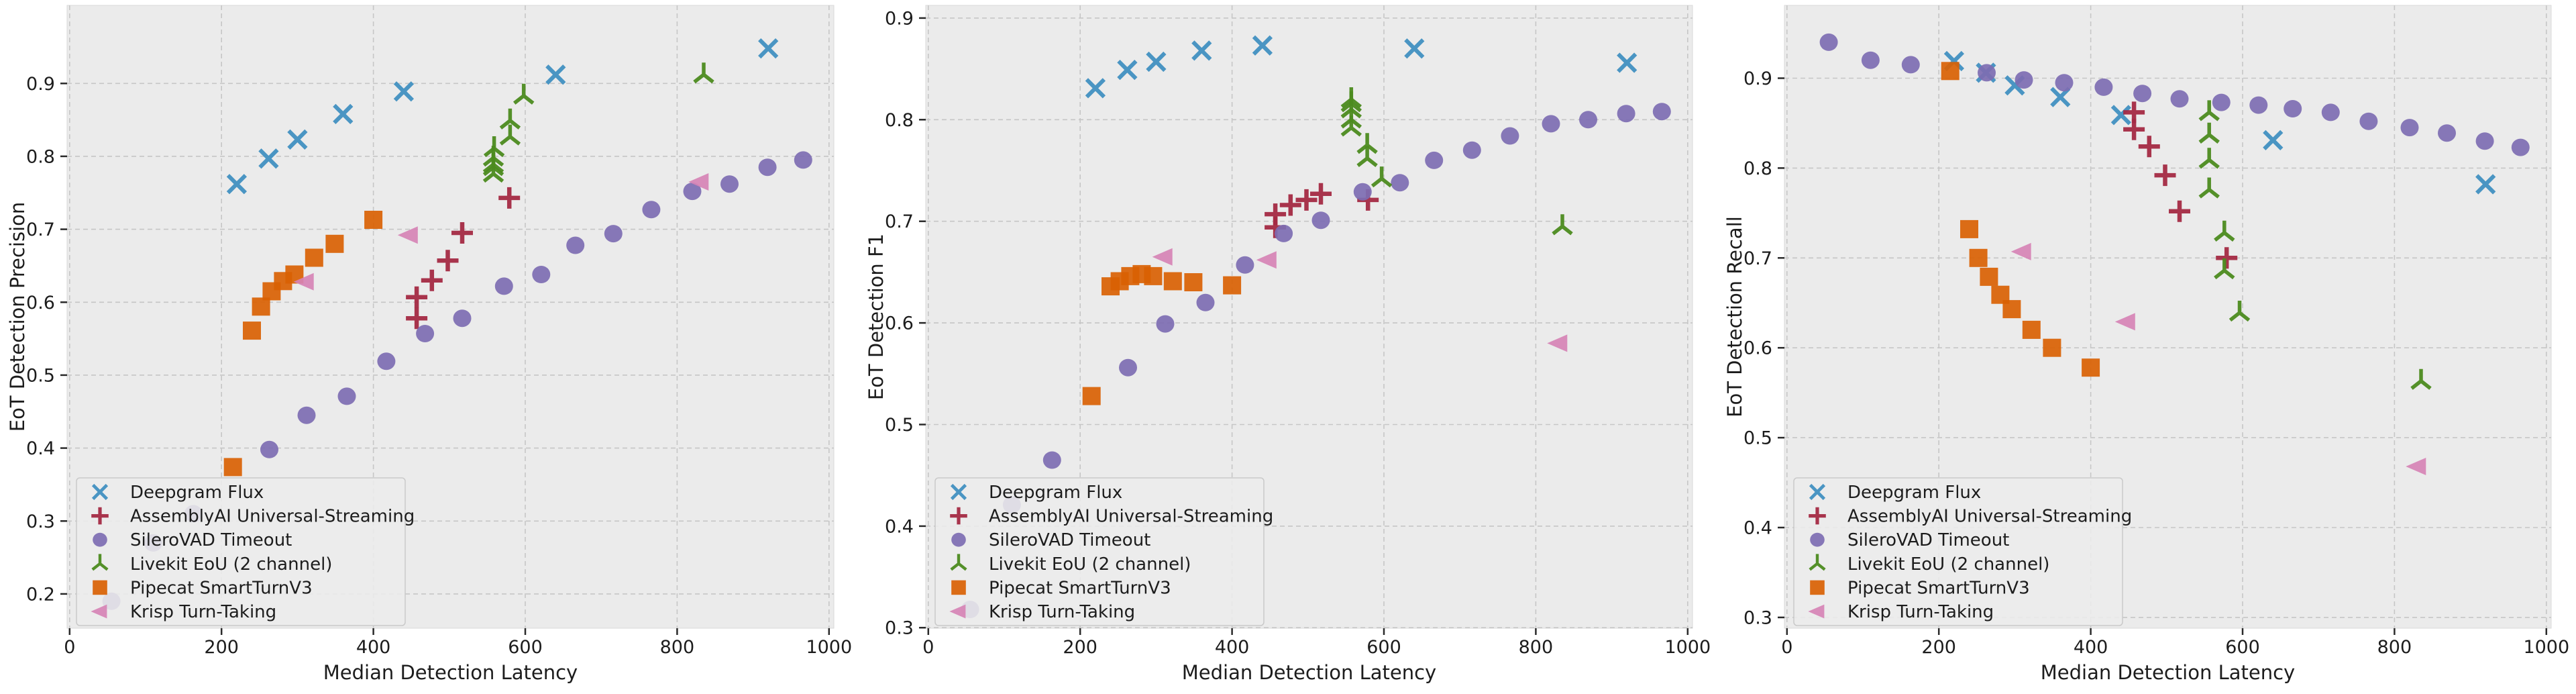 The image size is (2576, 694). I want to click on series-deepgram-flux, so click(502, 116).